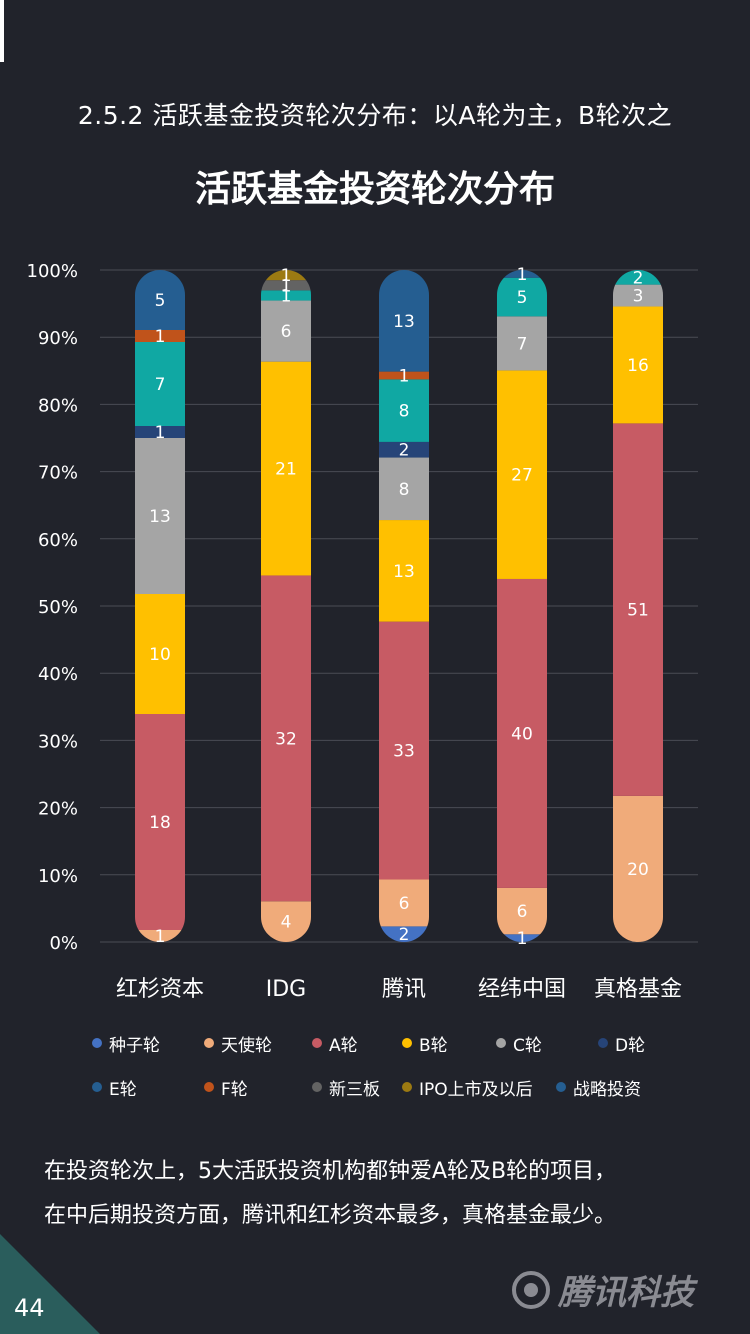 The image size is (750, 1334). Describe the element at coordinates (531, 1289) in the screenshot. I see `tencent-logo-icon` at that location.